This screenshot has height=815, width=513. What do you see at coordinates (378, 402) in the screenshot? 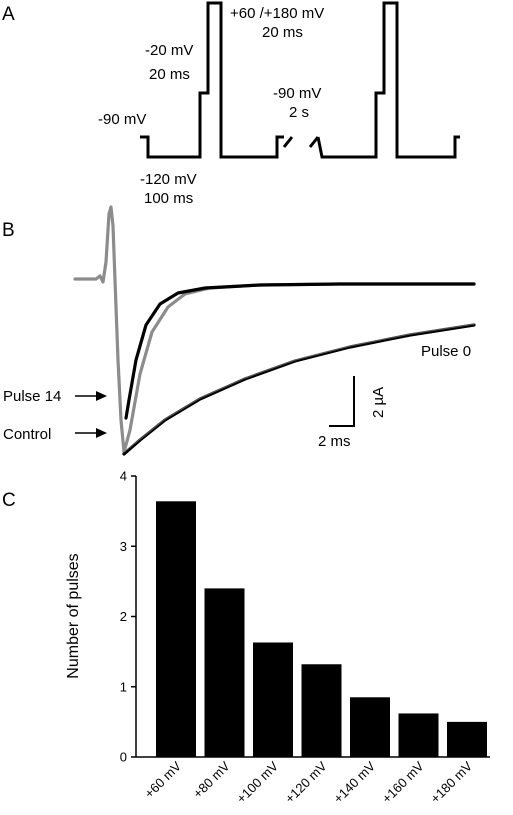
I see `scale-bar-current-label: 2 µA` at bounding box center [378, 402].